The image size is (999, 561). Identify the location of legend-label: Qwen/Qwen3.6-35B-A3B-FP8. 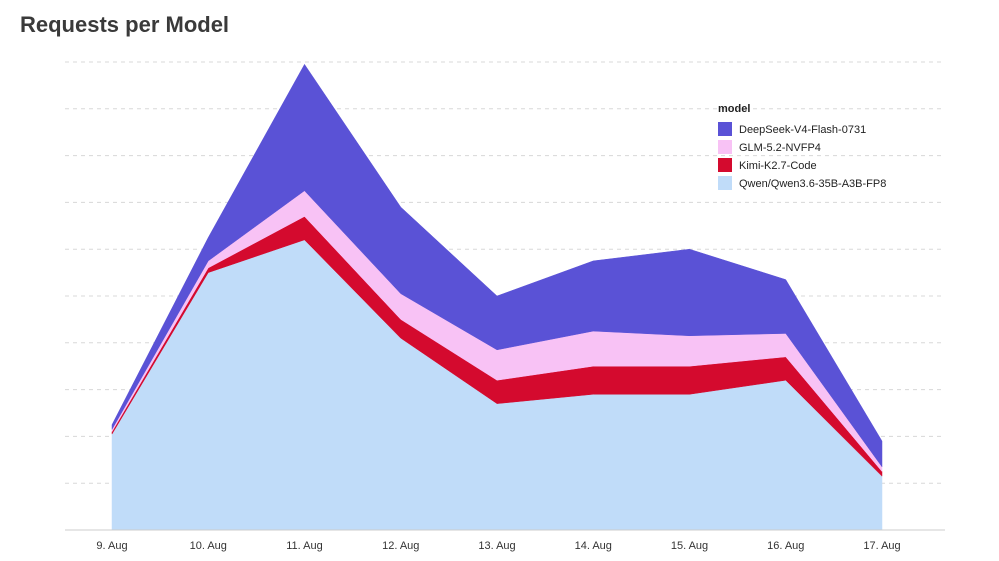
(812, 184).